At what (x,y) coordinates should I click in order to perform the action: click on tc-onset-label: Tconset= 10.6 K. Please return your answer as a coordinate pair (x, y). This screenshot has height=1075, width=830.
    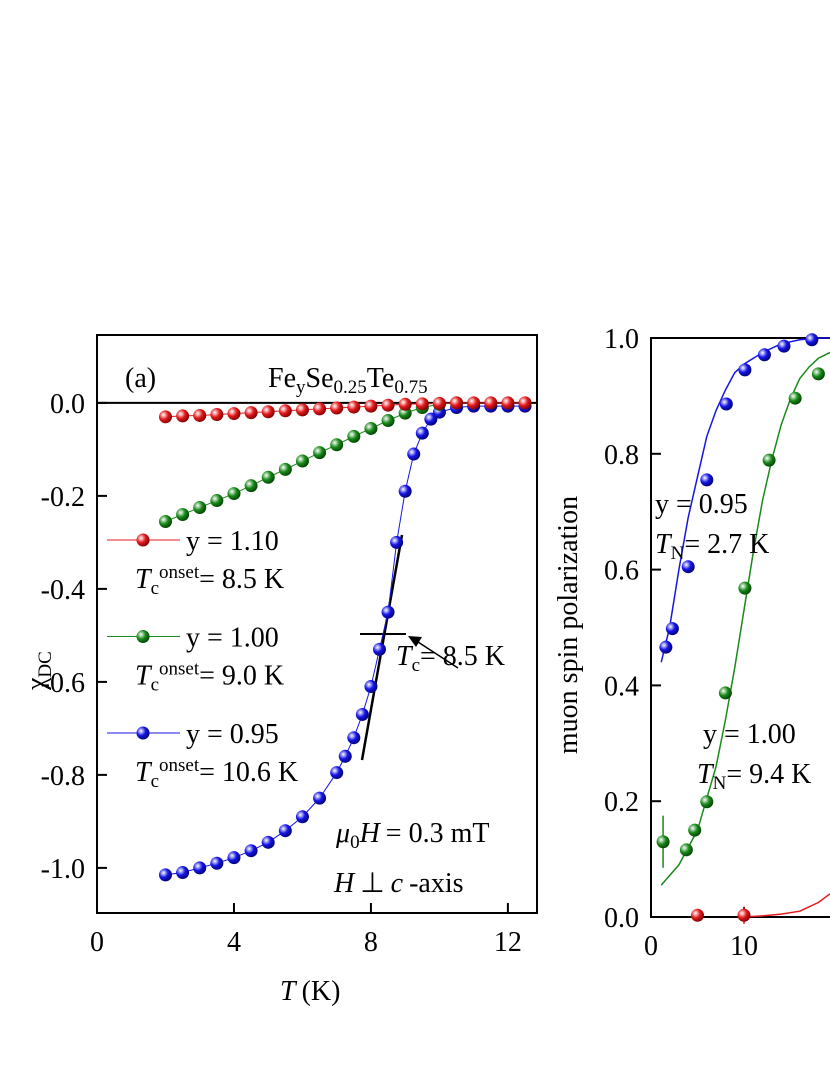
    Looking at the image, I should click on (216, 773).